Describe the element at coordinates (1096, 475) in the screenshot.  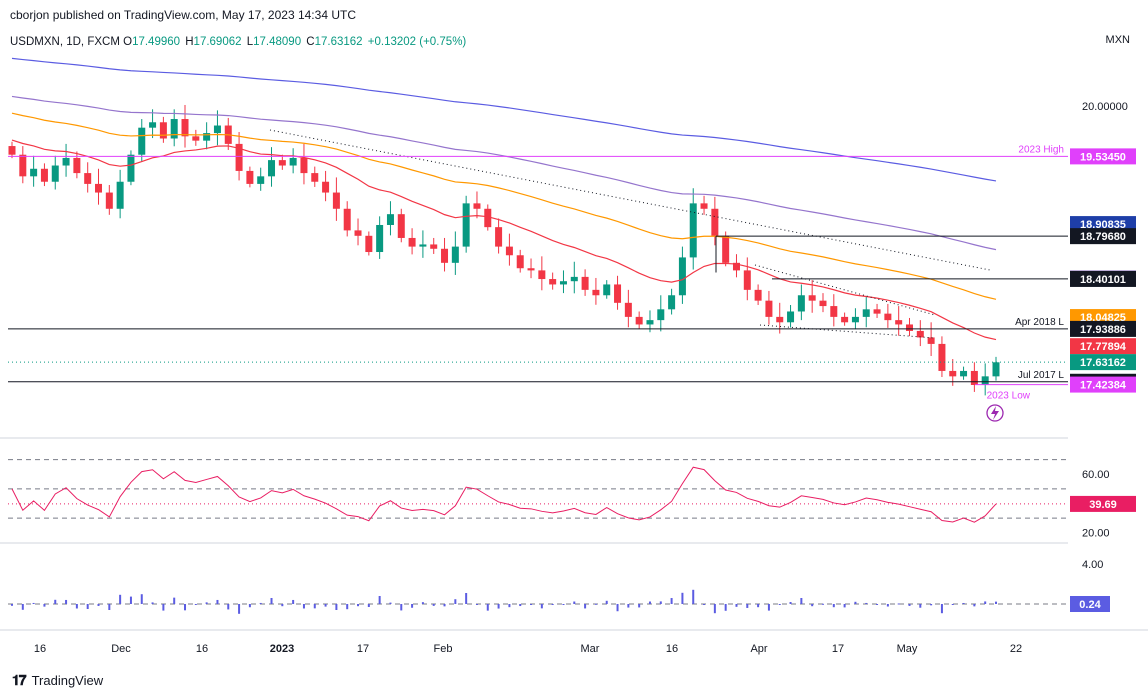
I see `rsi-axis-tick: 60.00` at that location.